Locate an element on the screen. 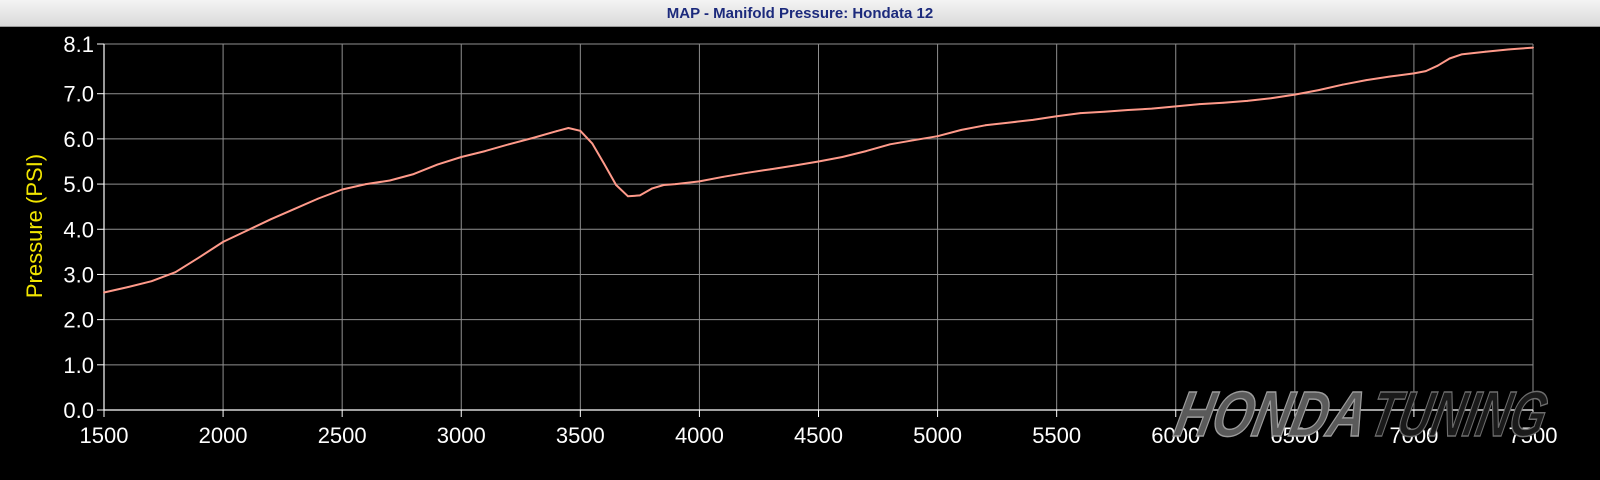 Image resolution: width=1600 pixels, height=480 pixels. y-tick-label: 6.0 is located at coordinates (78, 139).